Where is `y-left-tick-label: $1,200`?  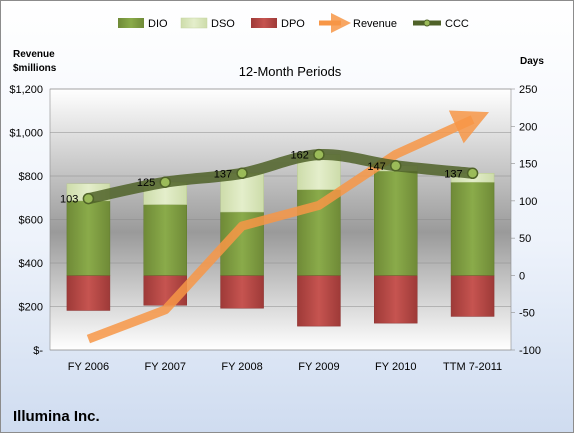 y-left-tick-label: $1,200 is located at coordinates (26, 90).